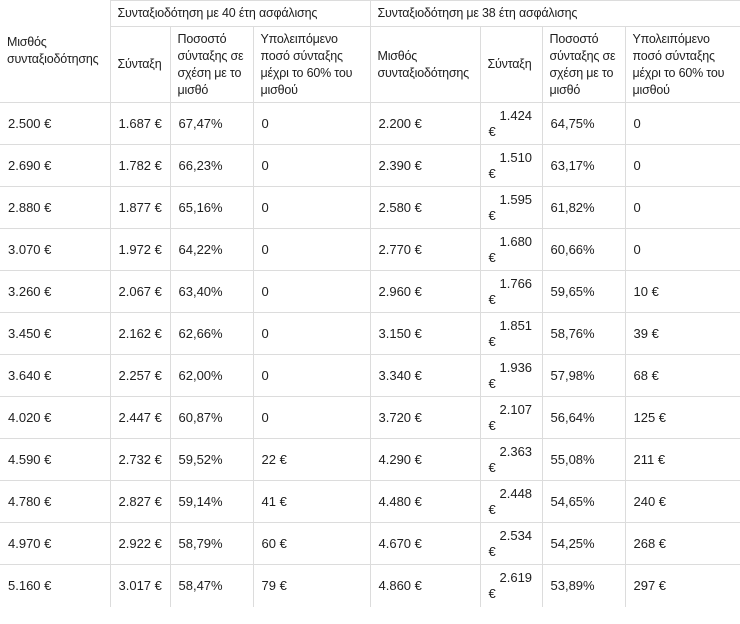  Describe the element at coordinates (211, 501) in the screenshot. I see `cell-percent-40: 59,14%` at that location.